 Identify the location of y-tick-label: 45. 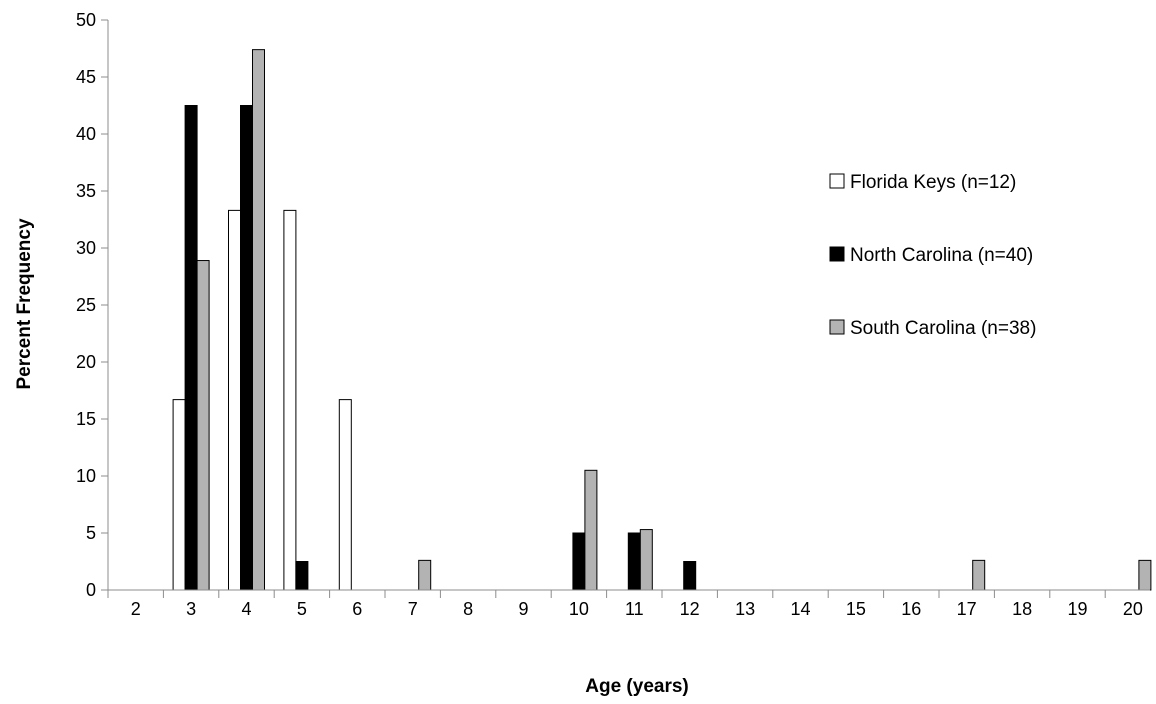
(86, 77).